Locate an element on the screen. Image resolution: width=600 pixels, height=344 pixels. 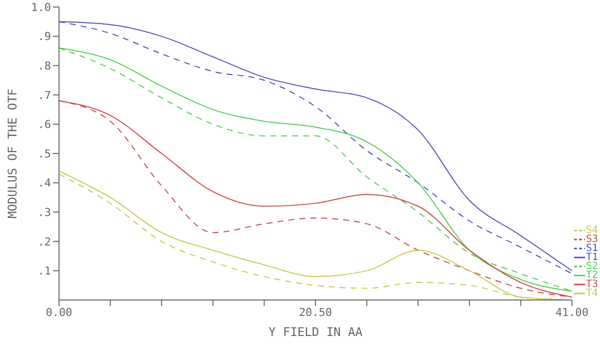
y-tick-label: .1 is located at coordinates (44, 271).